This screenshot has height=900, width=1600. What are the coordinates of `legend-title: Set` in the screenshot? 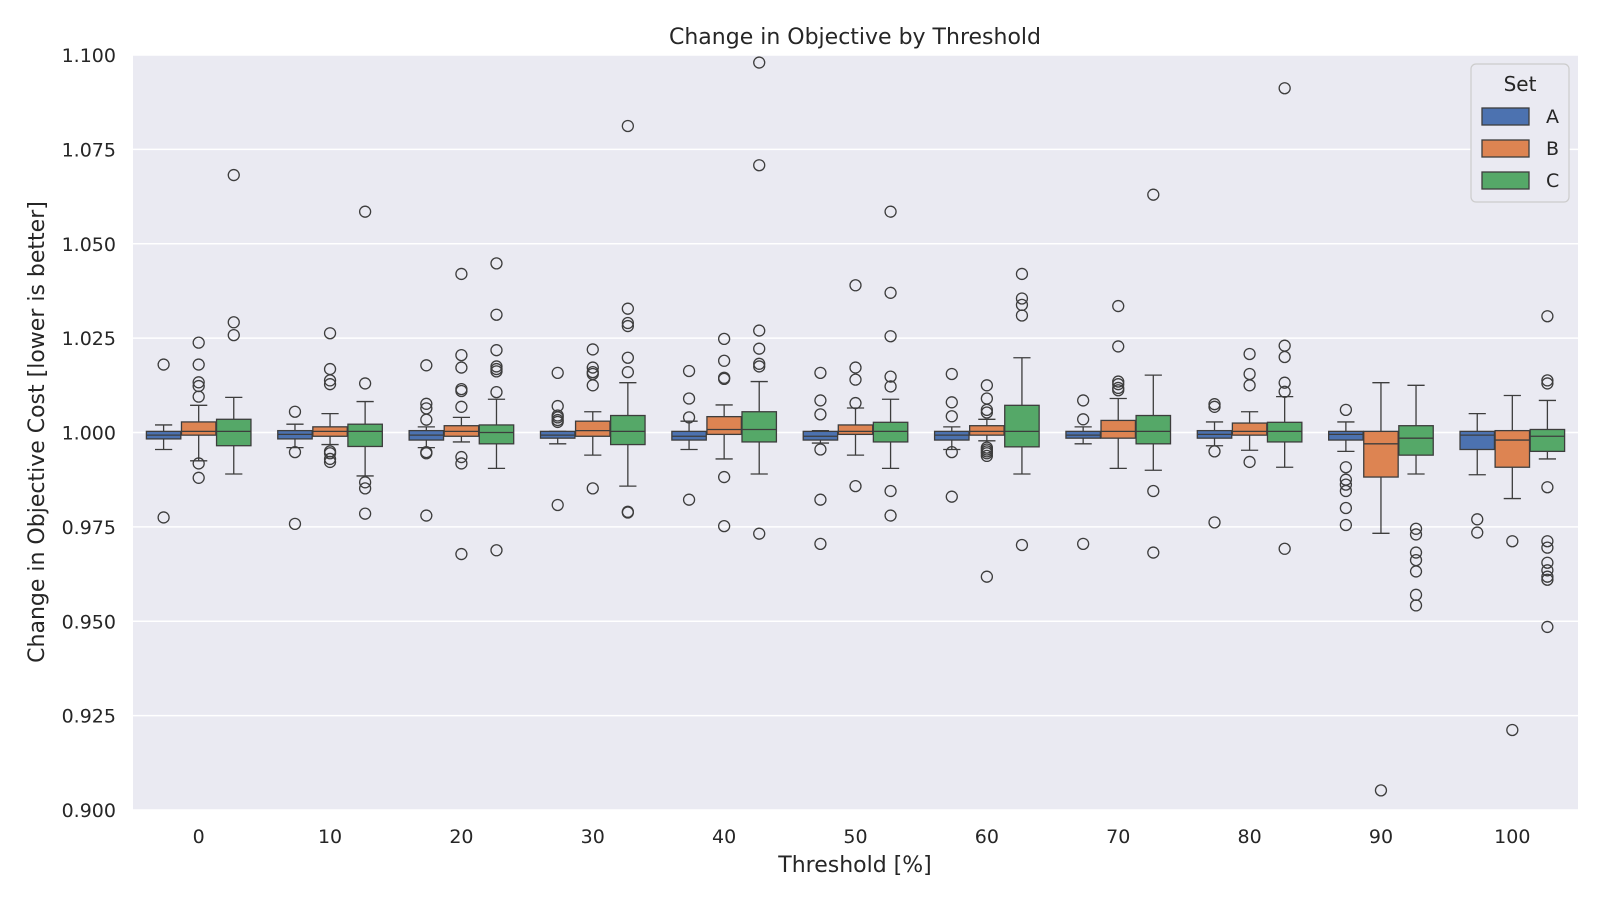 It's located at (1520, 84).